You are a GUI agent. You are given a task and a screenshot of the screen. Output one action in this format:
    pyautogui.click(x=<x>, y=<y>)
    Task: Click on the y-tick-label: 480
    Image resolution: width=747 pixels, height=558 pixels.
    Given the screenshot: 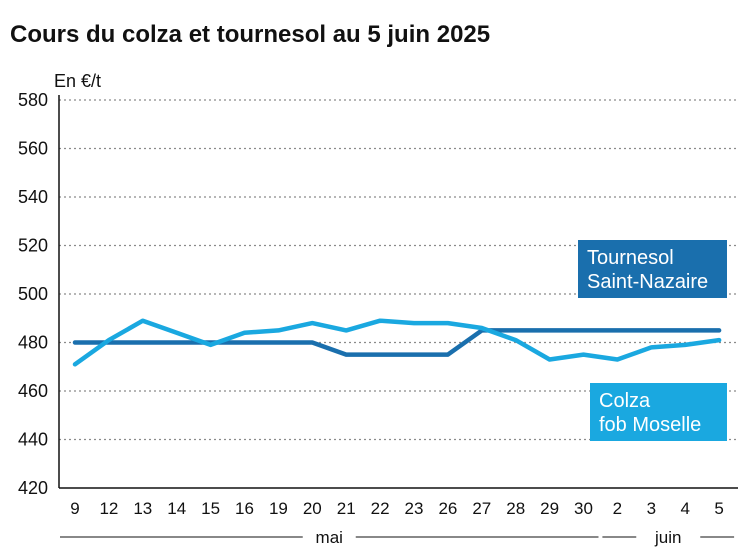 What is the action you would take?
    pyautogui.click(x=33, y=343)
    